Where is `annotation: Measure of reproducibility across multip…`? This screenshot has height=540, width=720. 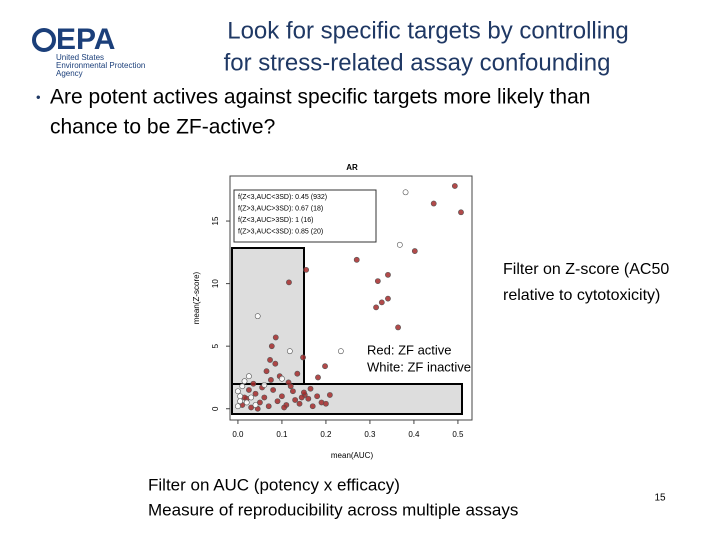
annotation: Measure of reproducibility across multip… is located at coordinates (333, 509).